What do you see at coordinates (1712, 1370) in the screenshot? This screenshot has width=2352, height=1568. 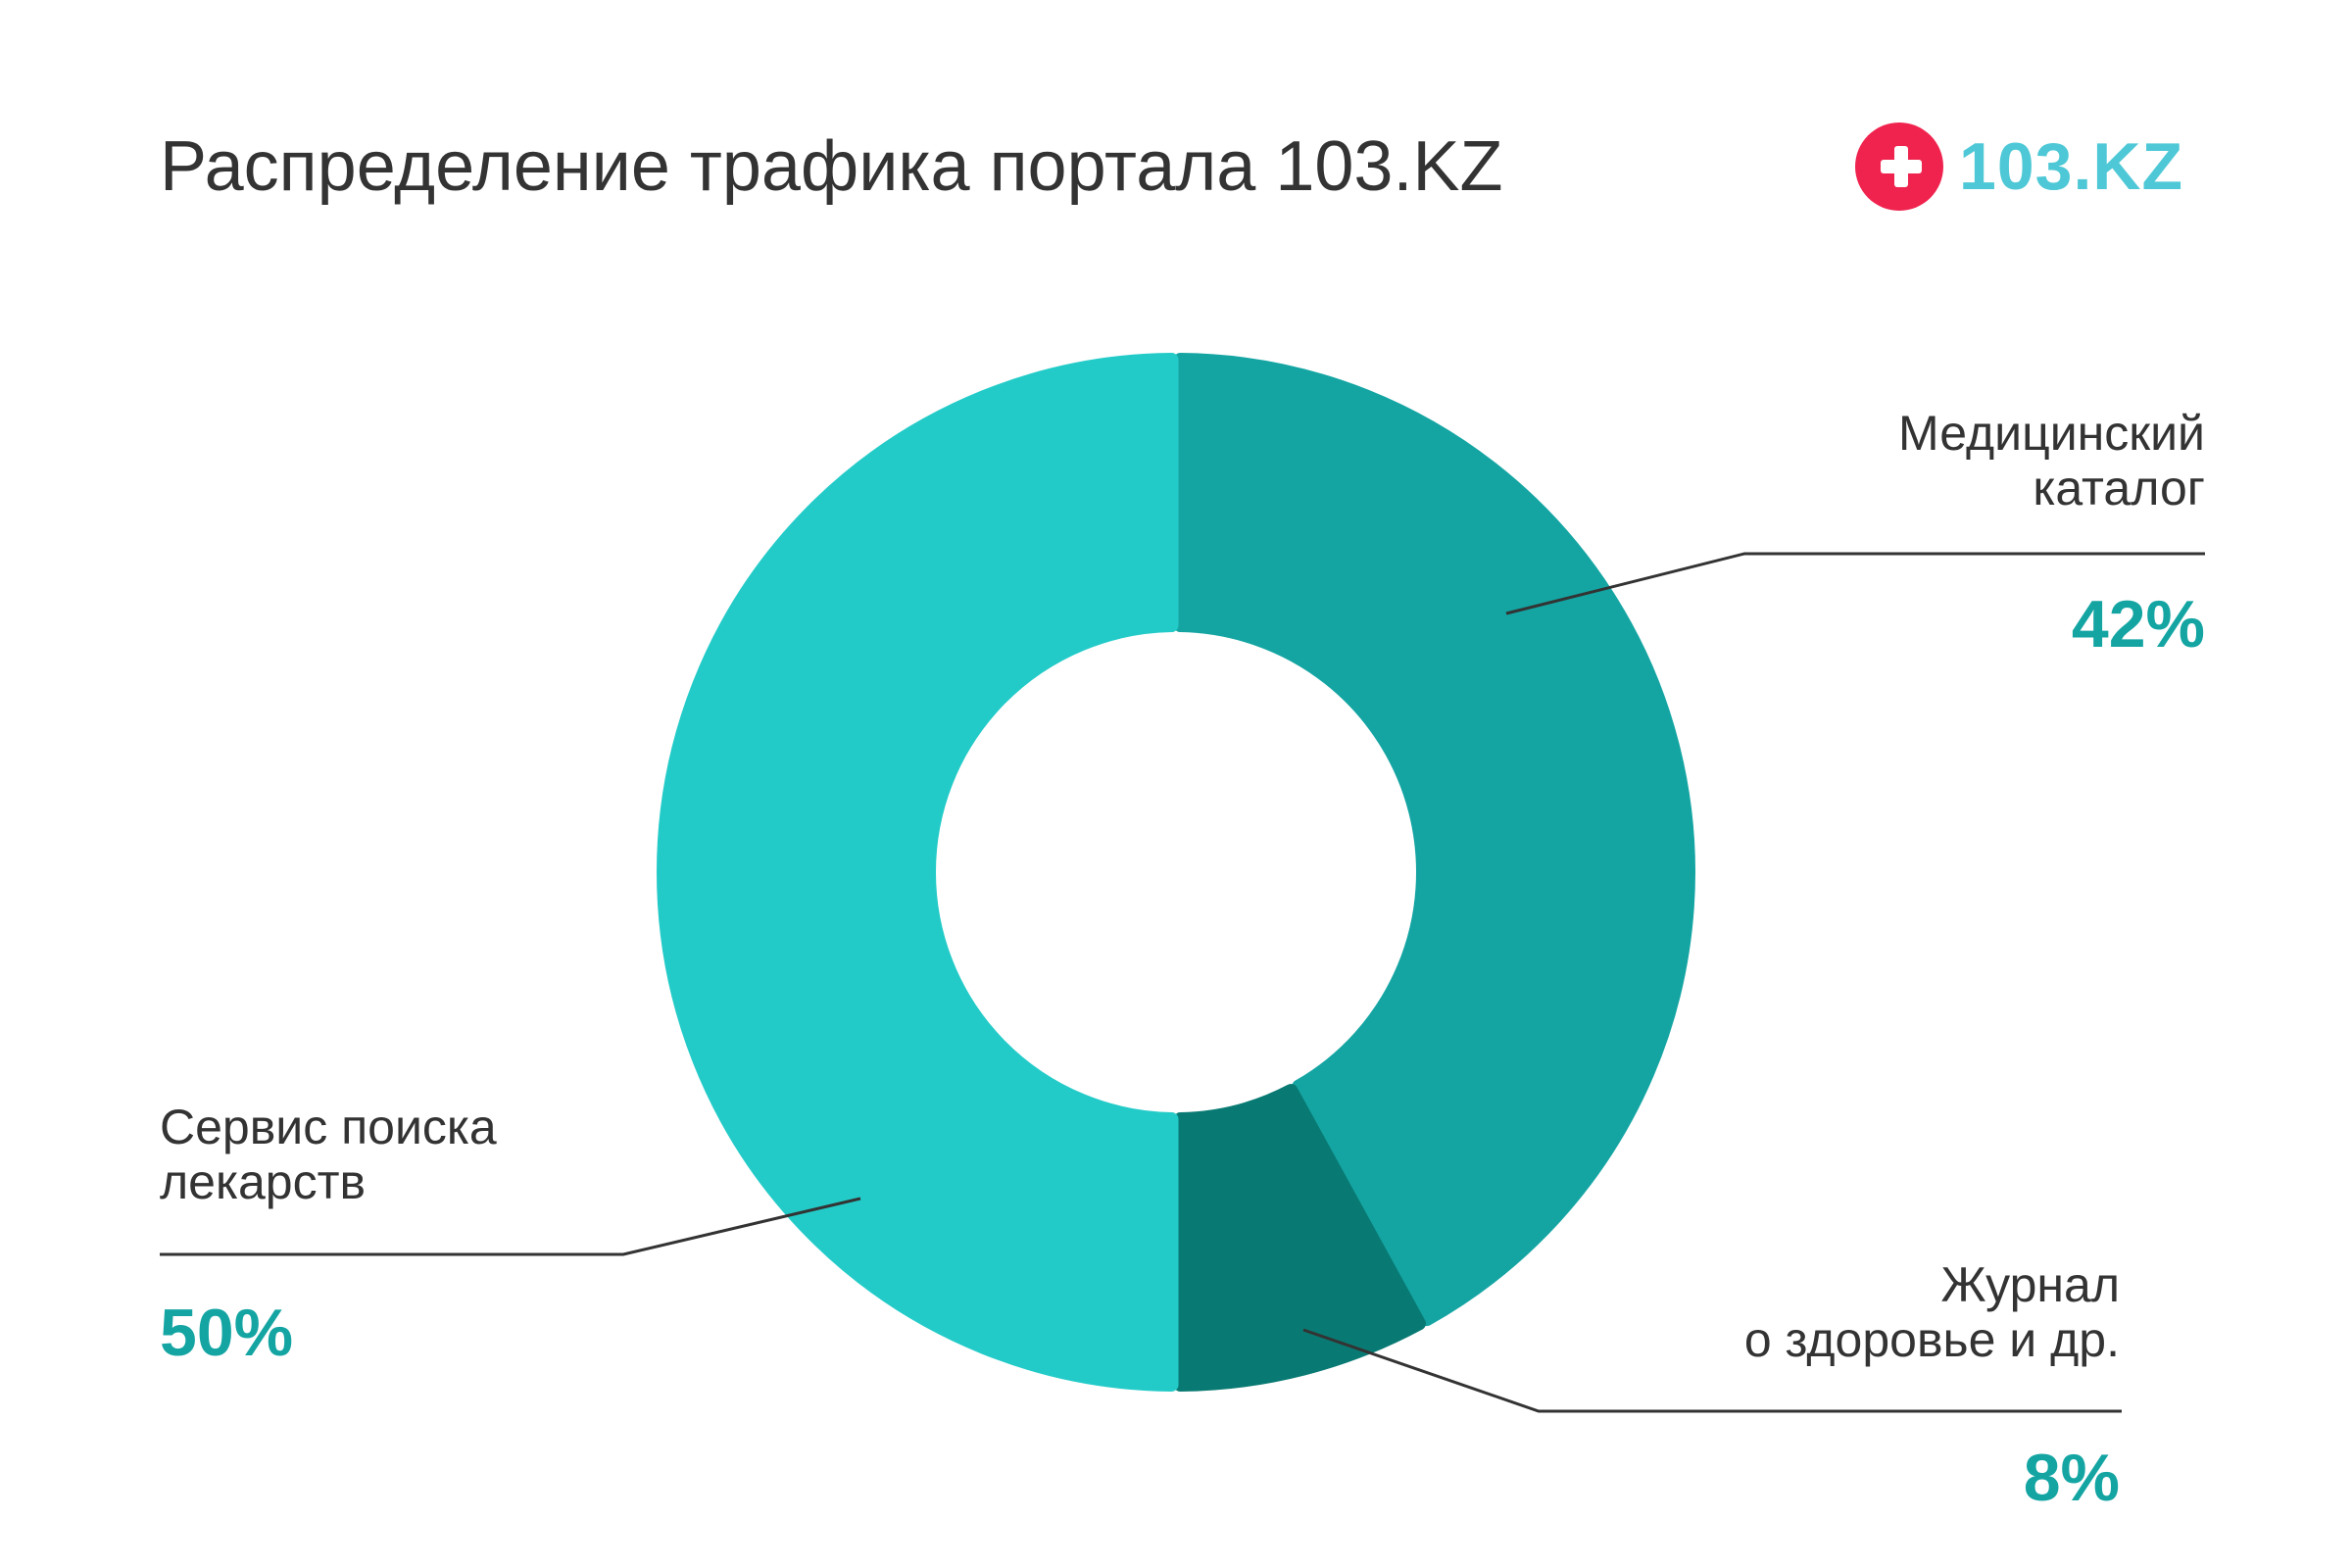 I see `leader-line-journal` at bounding box center [1712, 1370].